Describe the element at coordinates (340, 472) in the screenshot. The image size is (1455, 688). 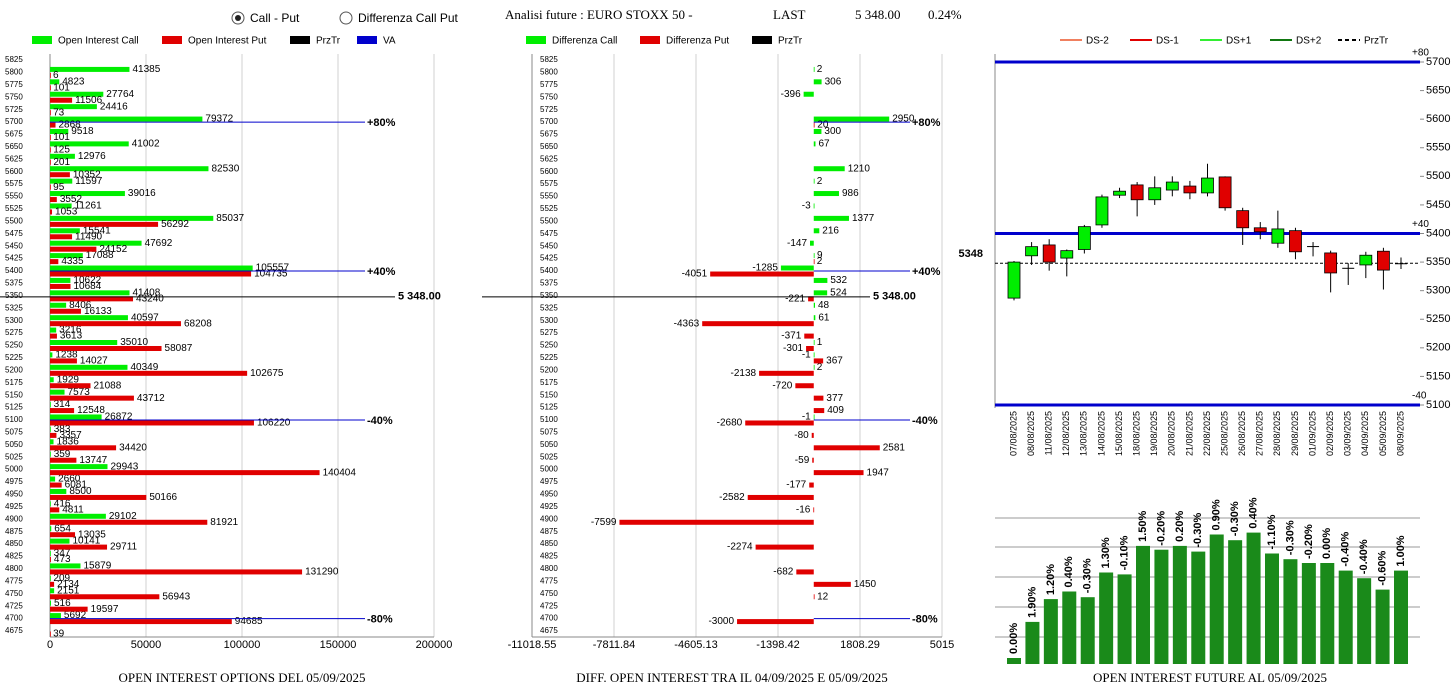
I see `value-label: 140404` at that location.